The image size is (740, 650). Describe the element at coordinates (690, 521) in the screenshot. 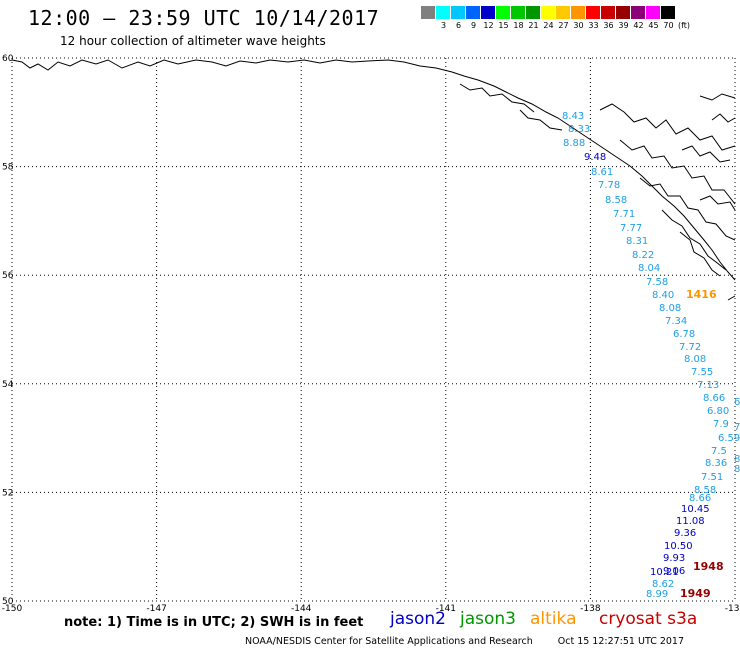

I see `wave-height-label: 11.08` at that location.